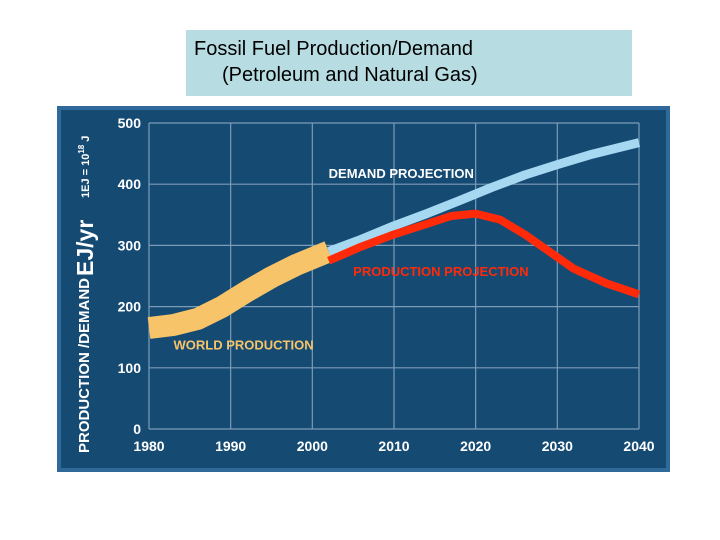  What do you see at coordinates (86, 176) in the screenshot?
I see `y-axis-note-text: 1EJ = 10` at bounding box center [86, 176].